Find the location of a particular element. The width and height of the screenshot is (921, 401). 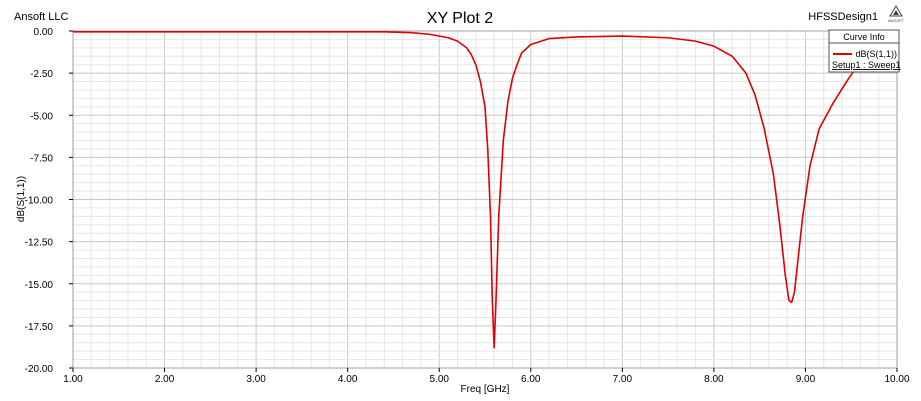

y-tick-label: -17.50 is located at coordinates (39, 327).